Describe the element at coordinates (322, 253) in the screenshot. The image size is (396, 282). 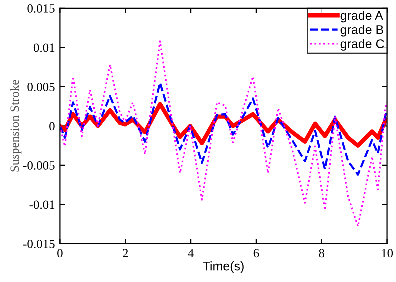
I see `x-tick-label: 8` at that location.